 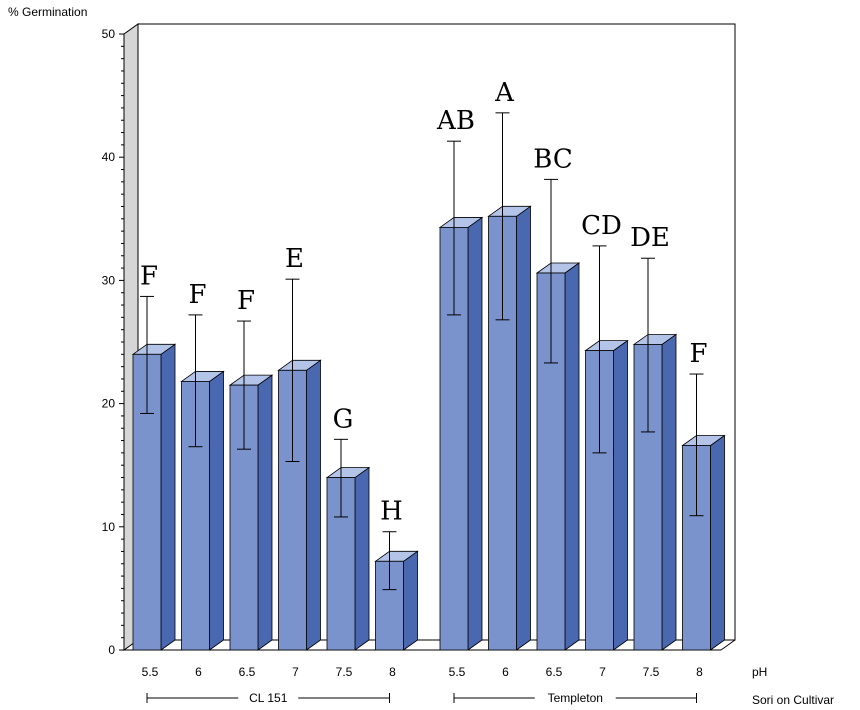 I want to click on y-tick-label: 40, so click(x=109, y=157).